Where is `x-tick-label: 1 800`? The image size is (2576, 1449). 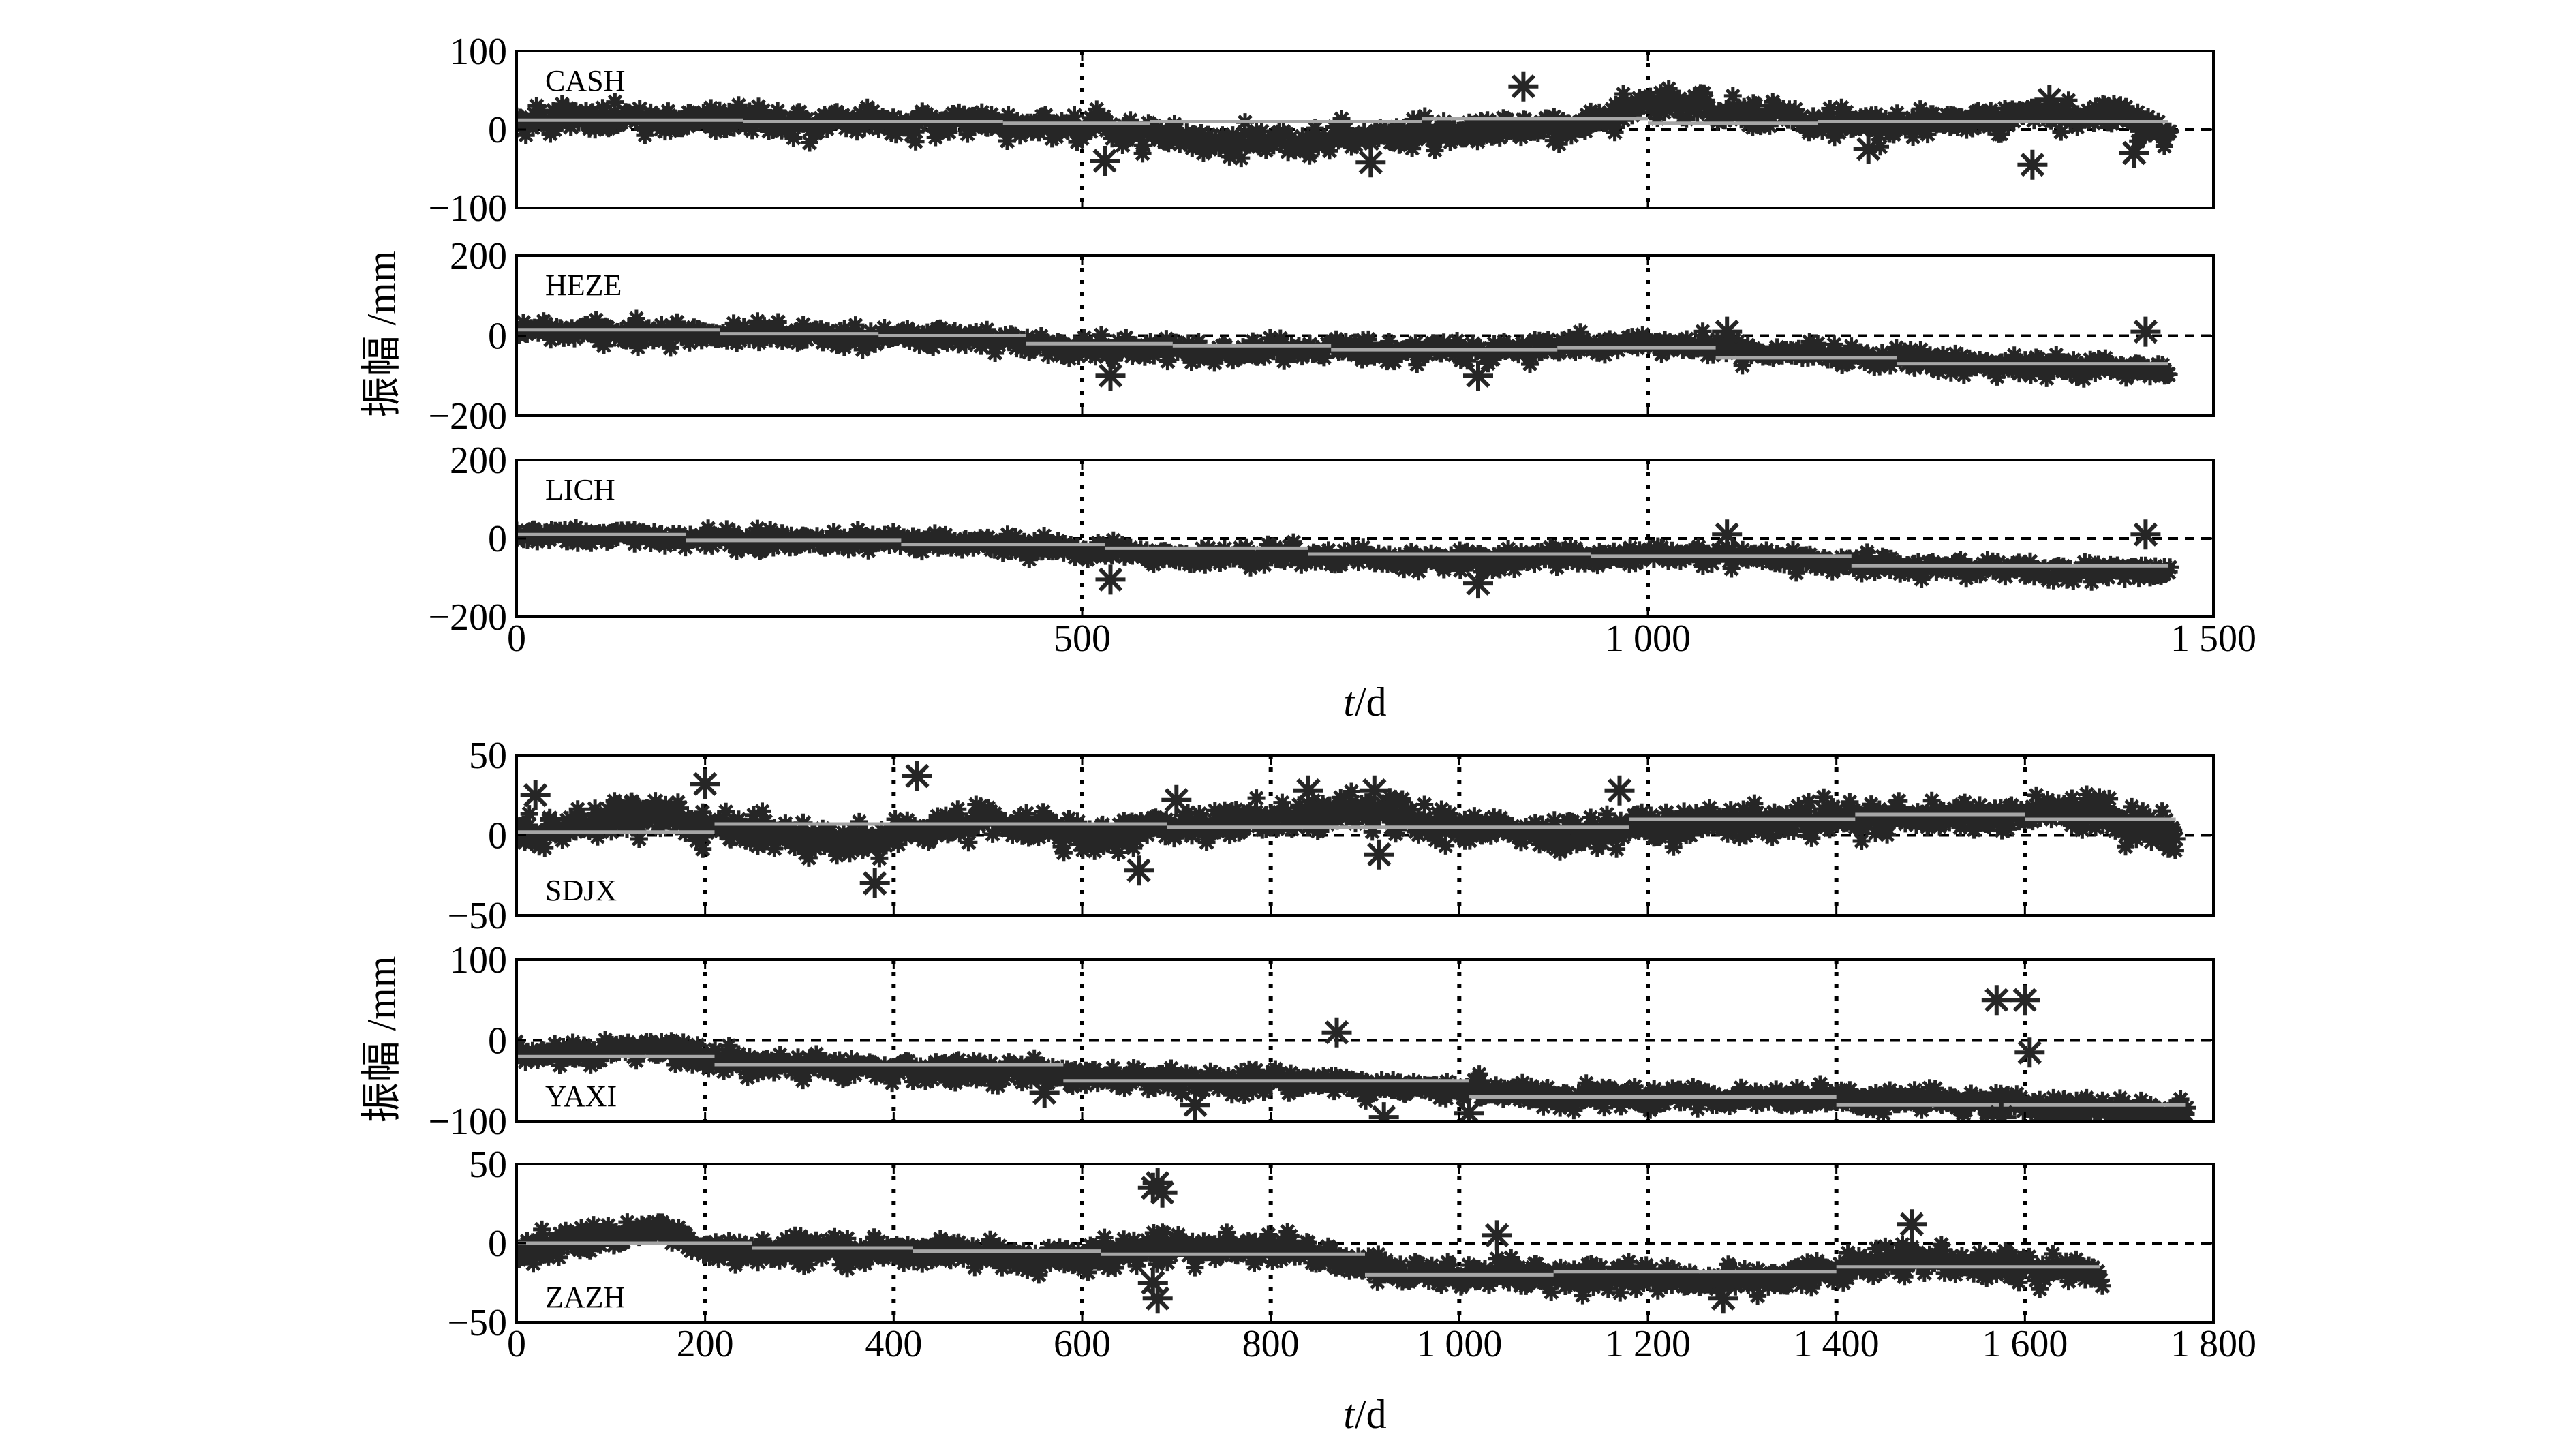
x-tick-label: 1 800 is located at coordinates (2213, 1344).